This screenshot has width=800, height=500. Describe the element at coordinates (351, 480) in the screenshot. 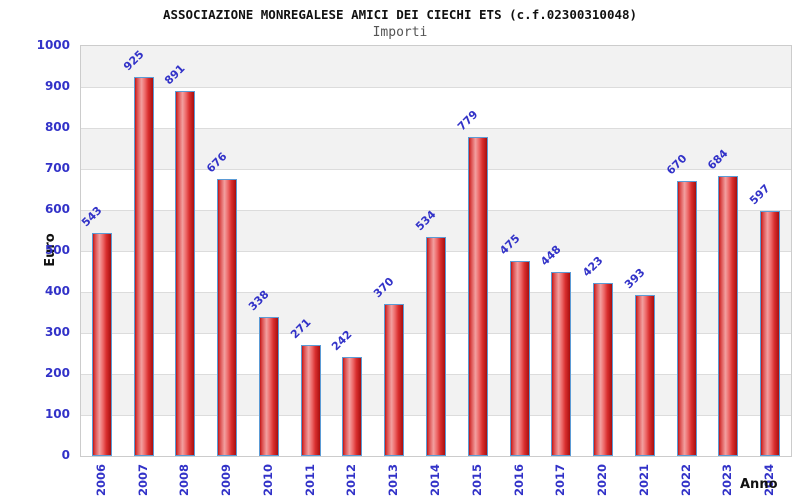

I see `x-tick-label: 2012` at that location.